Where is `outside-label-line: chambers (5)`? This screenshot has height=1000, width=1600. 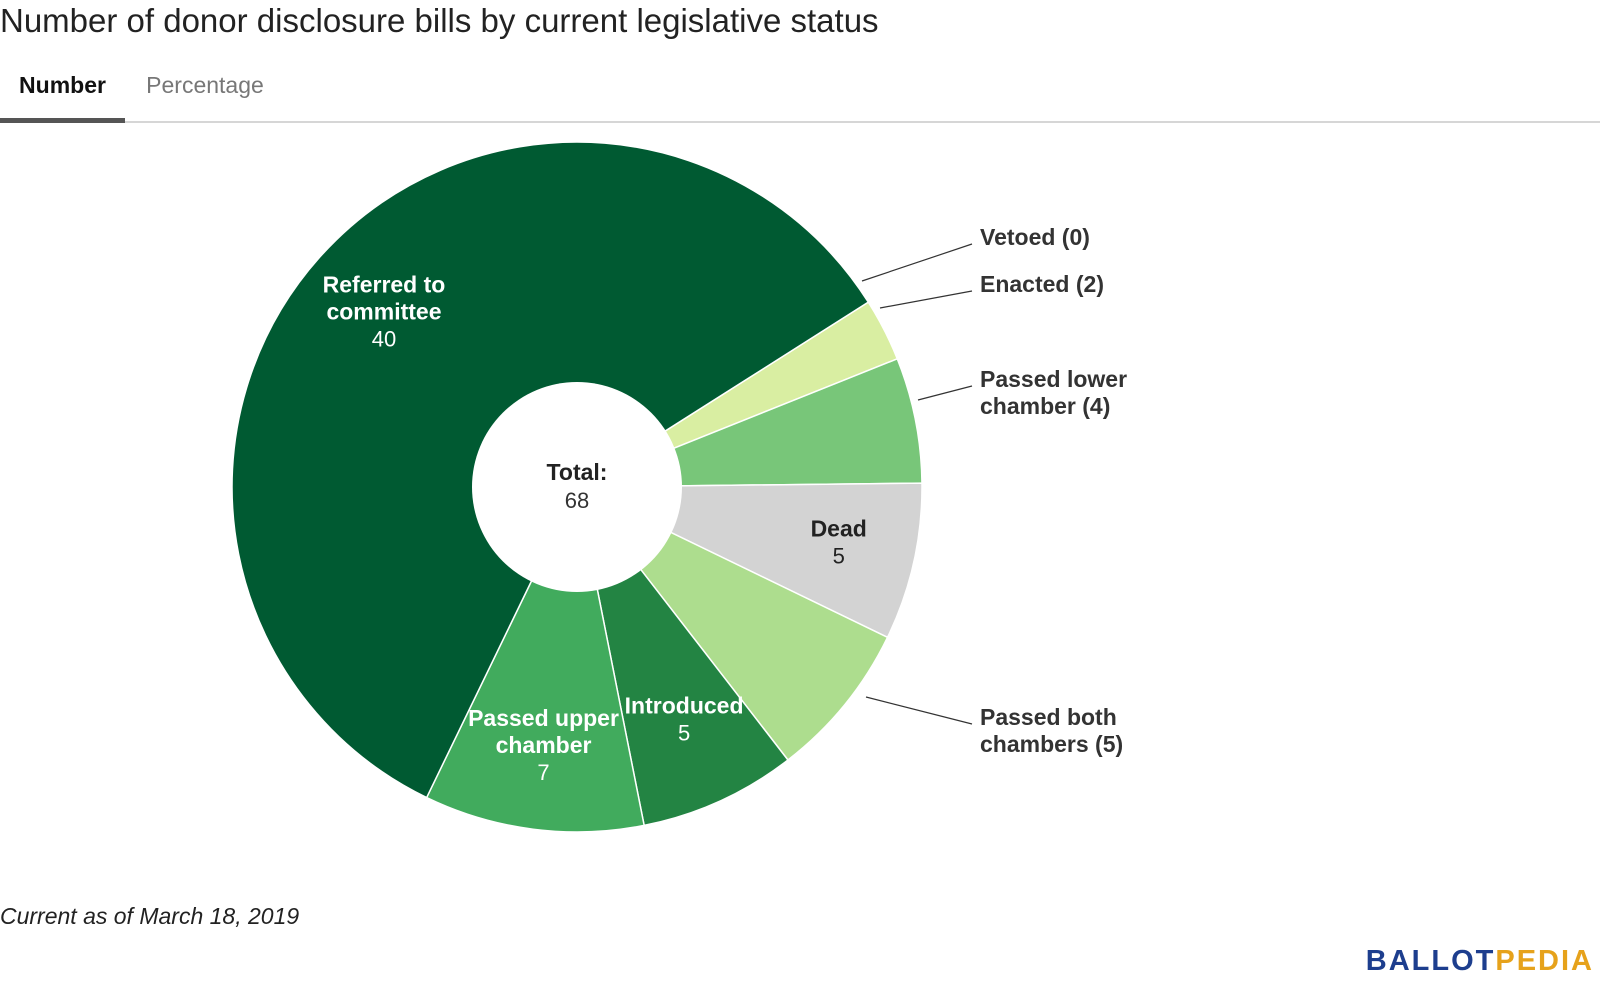
outside-label-line: chambers (5) is located at coordinates (1051, 744).